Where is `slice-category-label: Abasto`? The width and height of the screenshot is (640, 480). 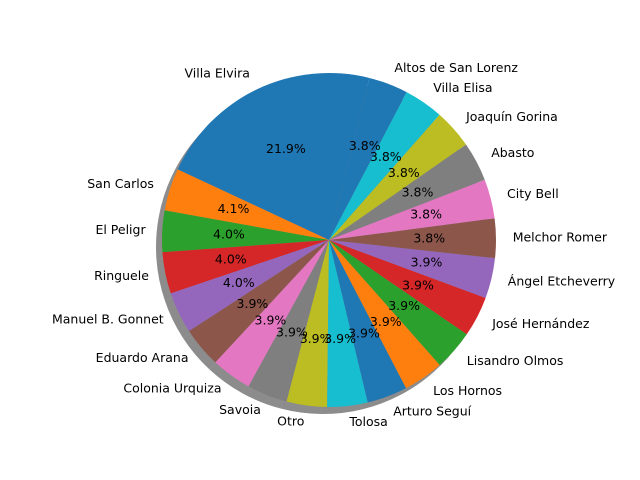 slice-category-label: Abasto is located at coordinates (512, 152).